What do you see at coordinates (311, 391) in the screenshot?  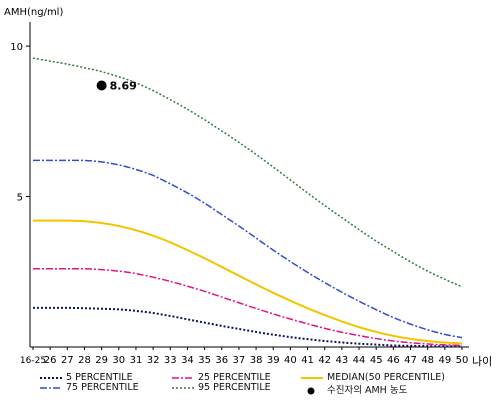 I see `legend-dot-icon` at bounding box center [311, 391].